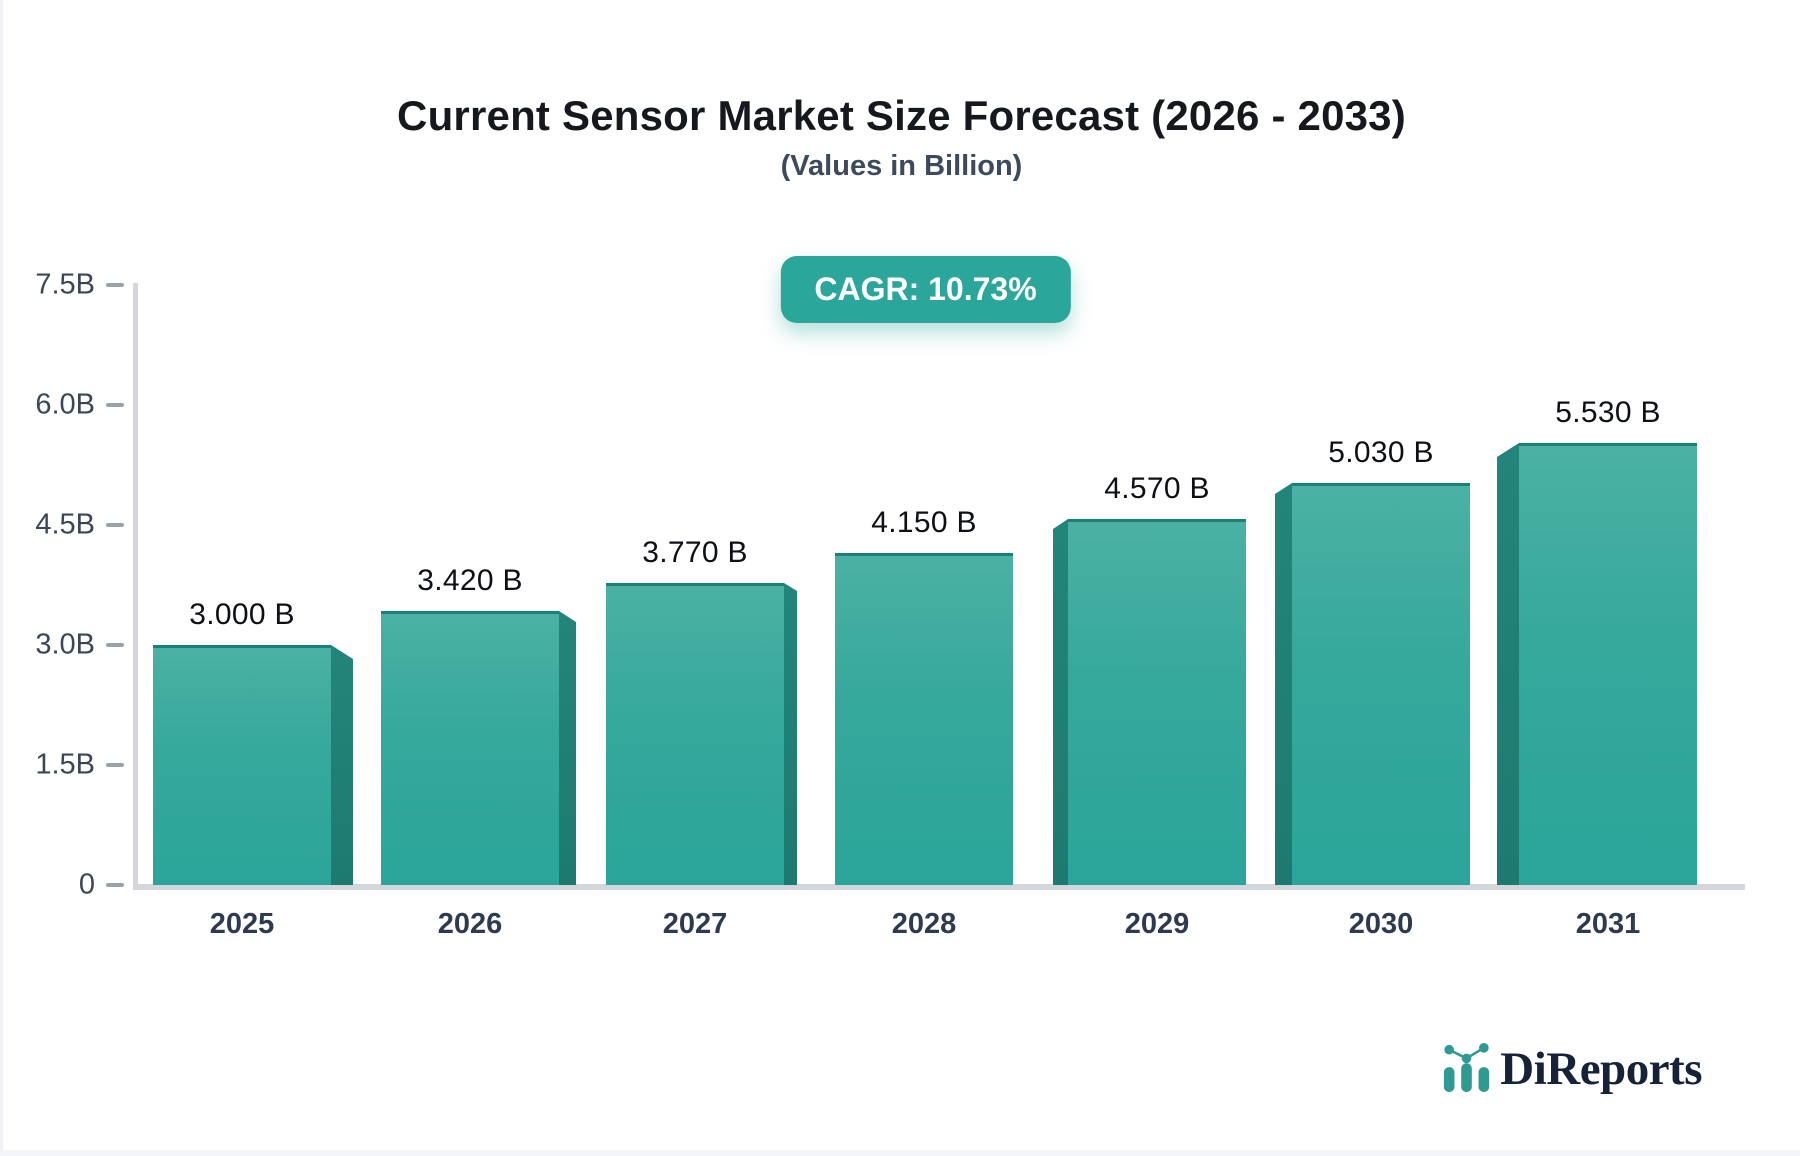 This screenshot has width=1800, height=1156. I want to click on bar-chart-logo-icon, so click(1467, 1068).